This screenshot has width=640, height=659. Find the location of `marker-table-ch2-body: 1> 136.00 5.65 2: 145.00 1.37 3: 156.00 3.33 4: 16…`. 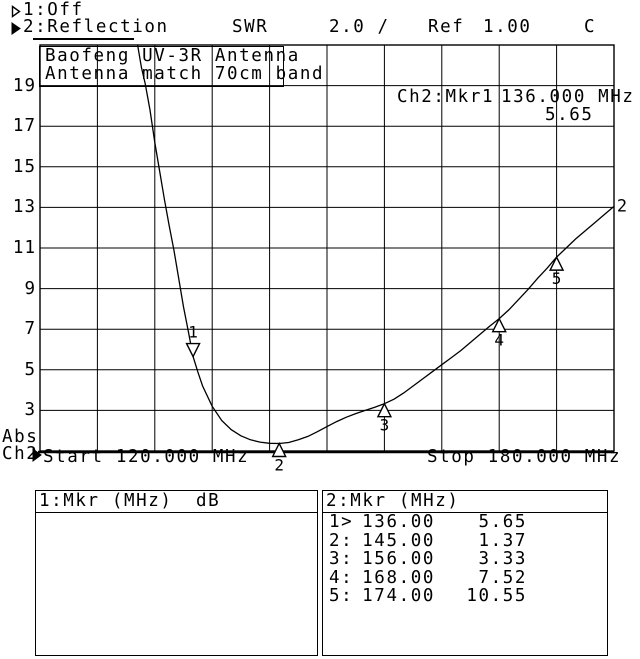

marker-table-ch2-body: 1> 136.00 5.65 2: 145.00 1.37 3: 156.00 3.33 4: 16… is located at coordinates (465, 559).